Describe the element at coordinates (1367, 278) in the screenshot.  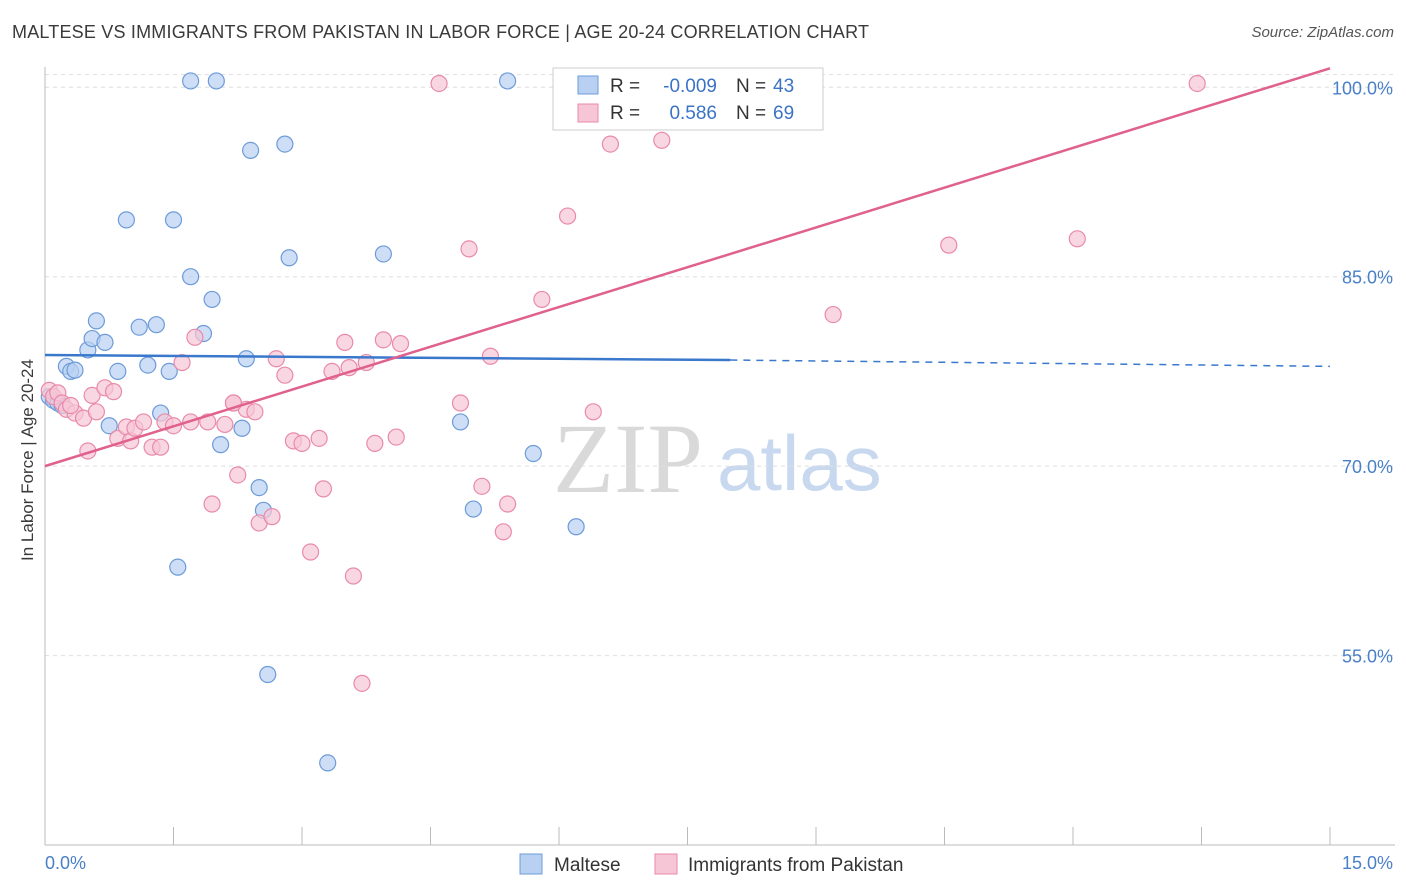
I see `y-tick-label: 85.0%` at that location.